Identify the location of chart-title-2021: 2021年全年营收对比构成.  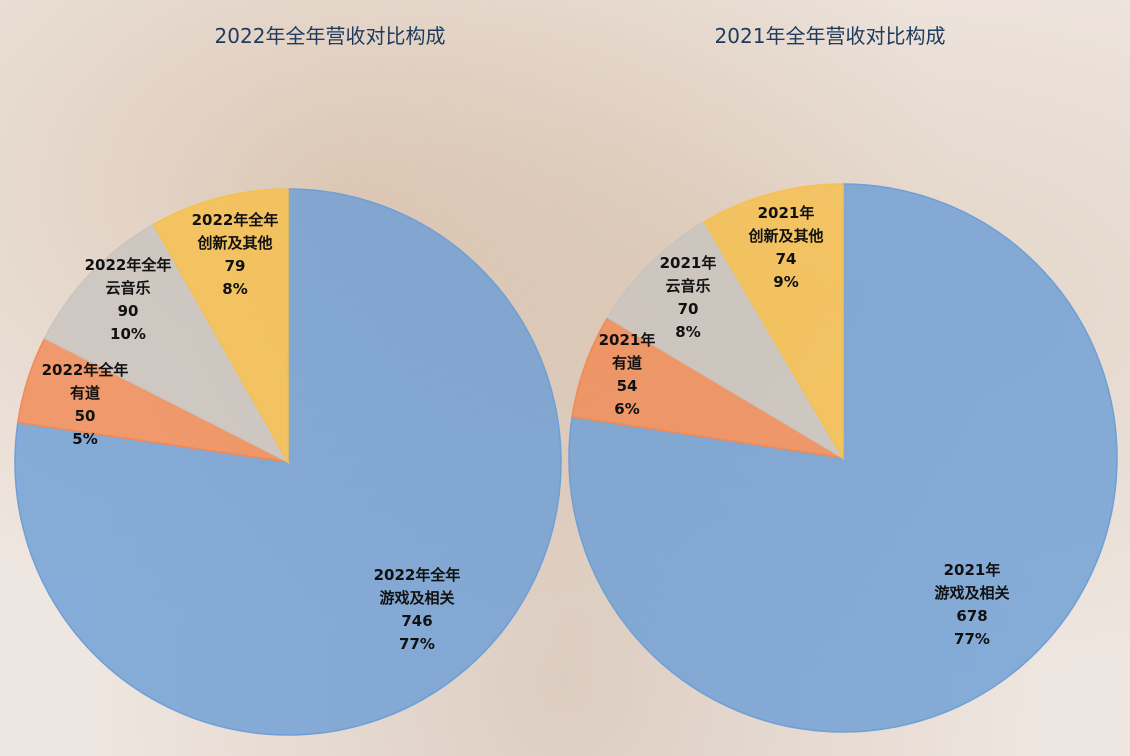
(830, 36).